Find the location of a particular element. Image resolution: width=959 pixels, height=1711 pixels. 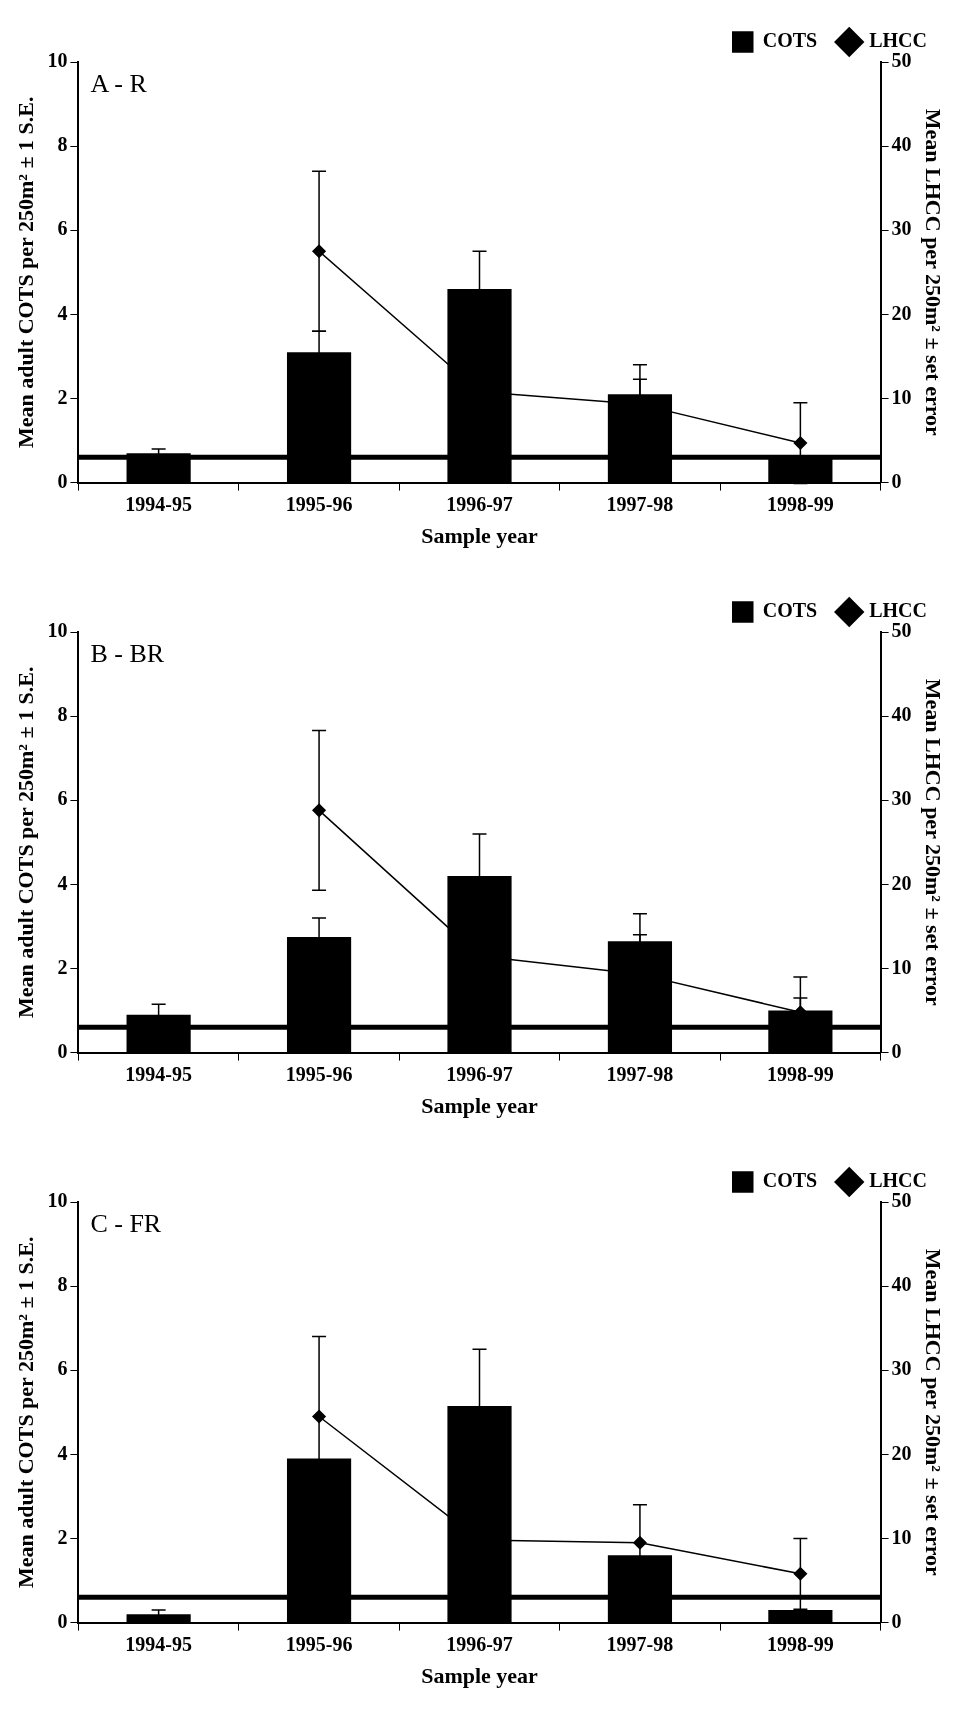

chart-title: C - FR is located at coordinates (126, 1223).